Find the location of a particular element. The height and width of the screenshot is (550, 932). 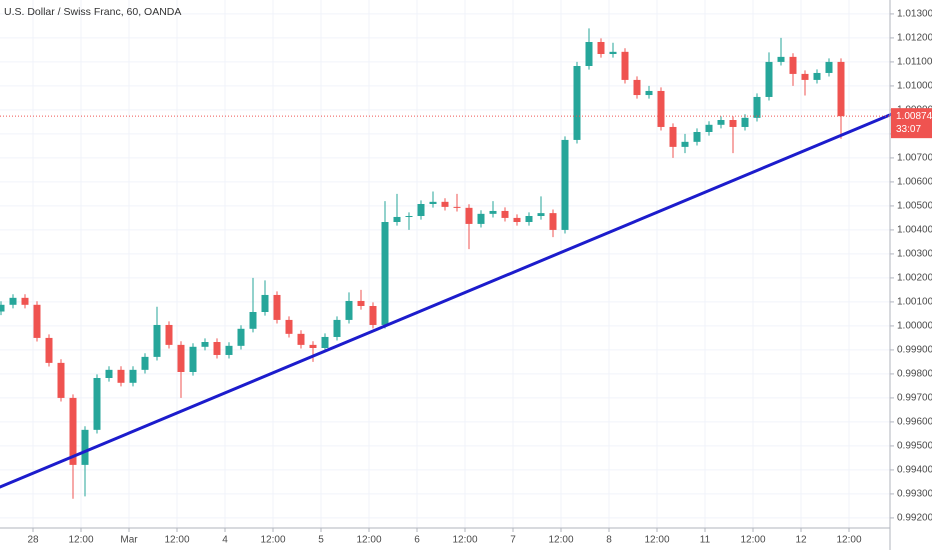

y-tick-label: 0.99400 is located at coordinates (914, 470).